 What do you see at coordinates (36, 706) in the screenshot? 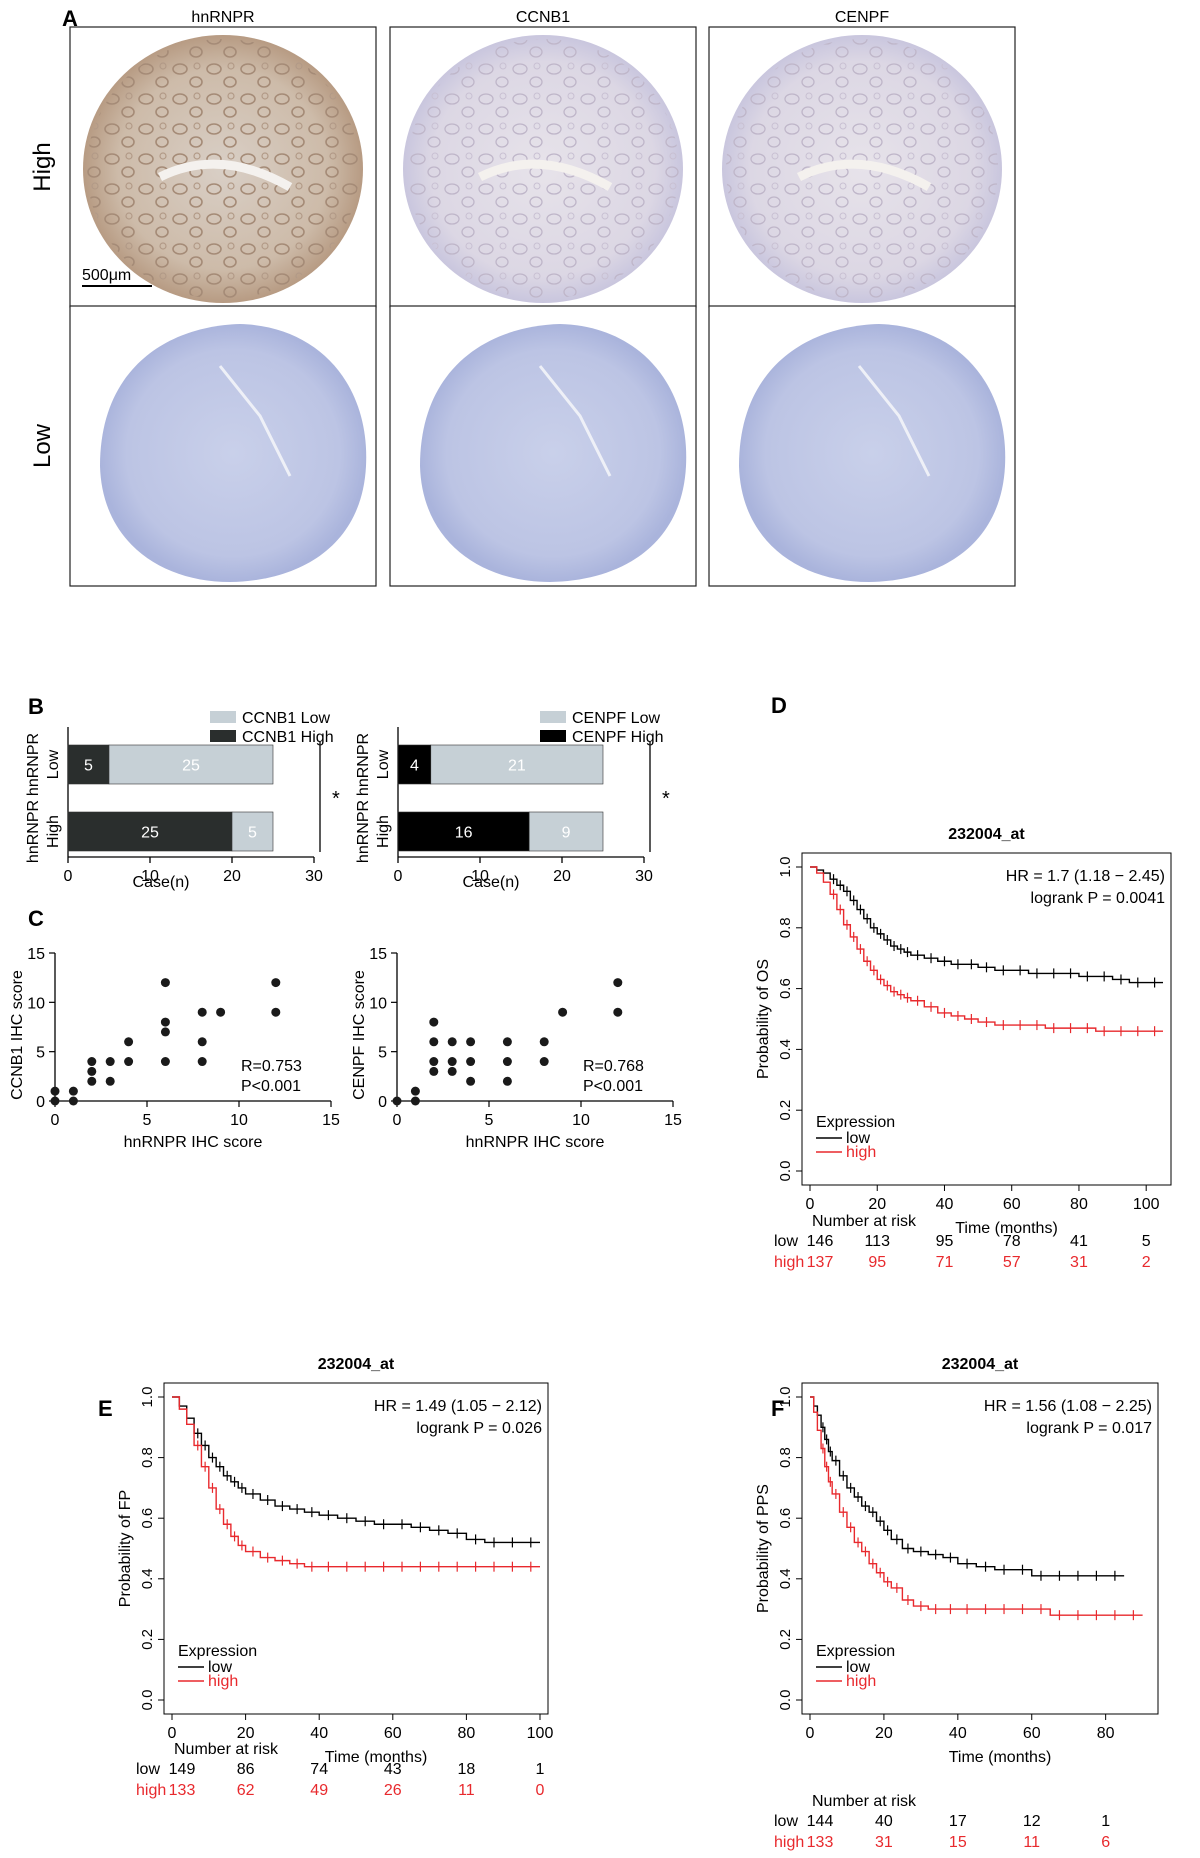
I see `panel-letter-b: B` at bounding box center [36, 706].